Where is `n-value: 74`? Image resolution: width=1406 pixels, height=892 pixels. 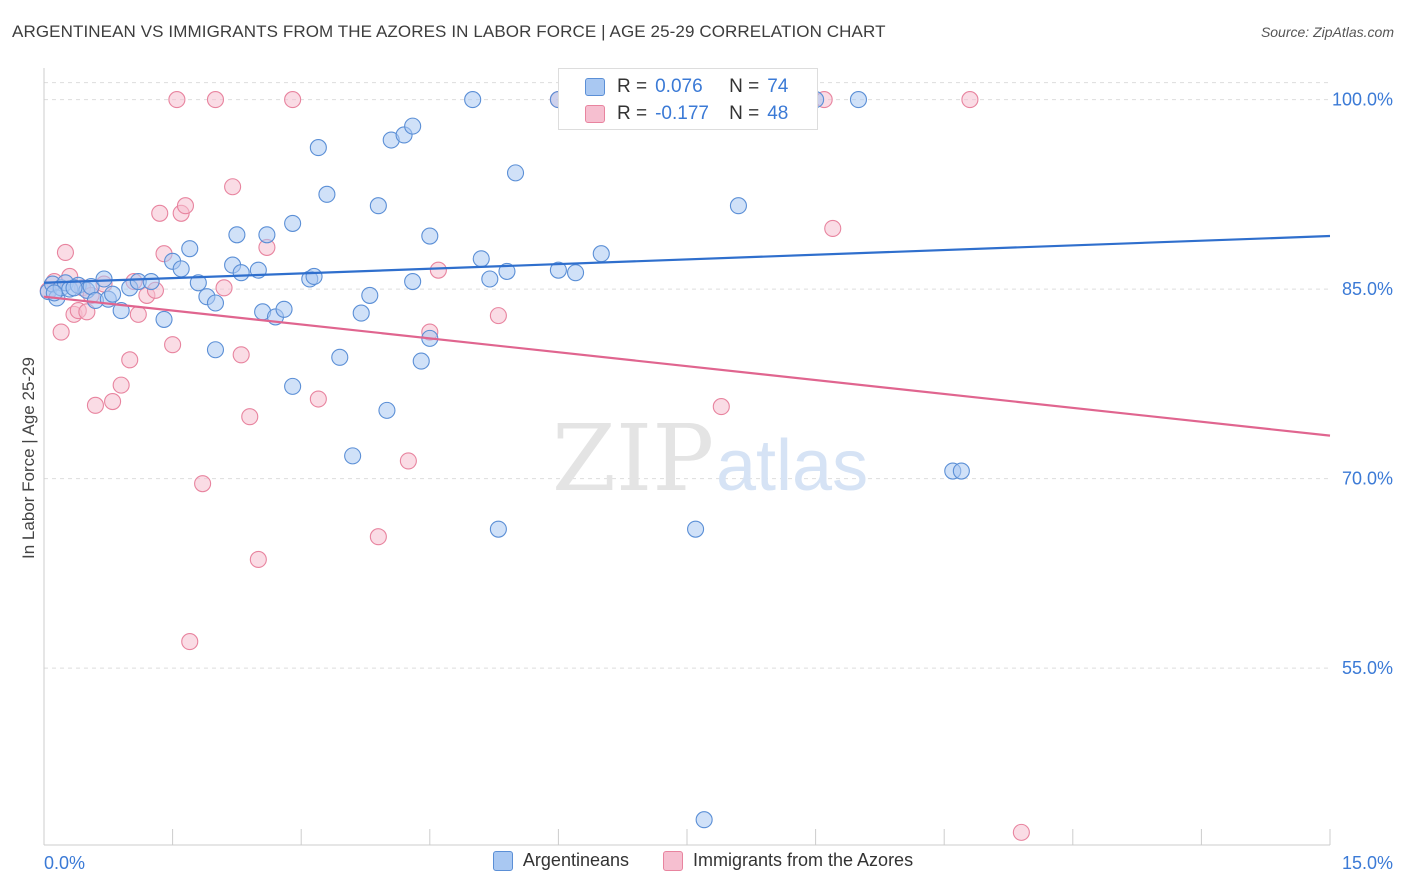
n-value: 74 is located at coordinates (778, 86).